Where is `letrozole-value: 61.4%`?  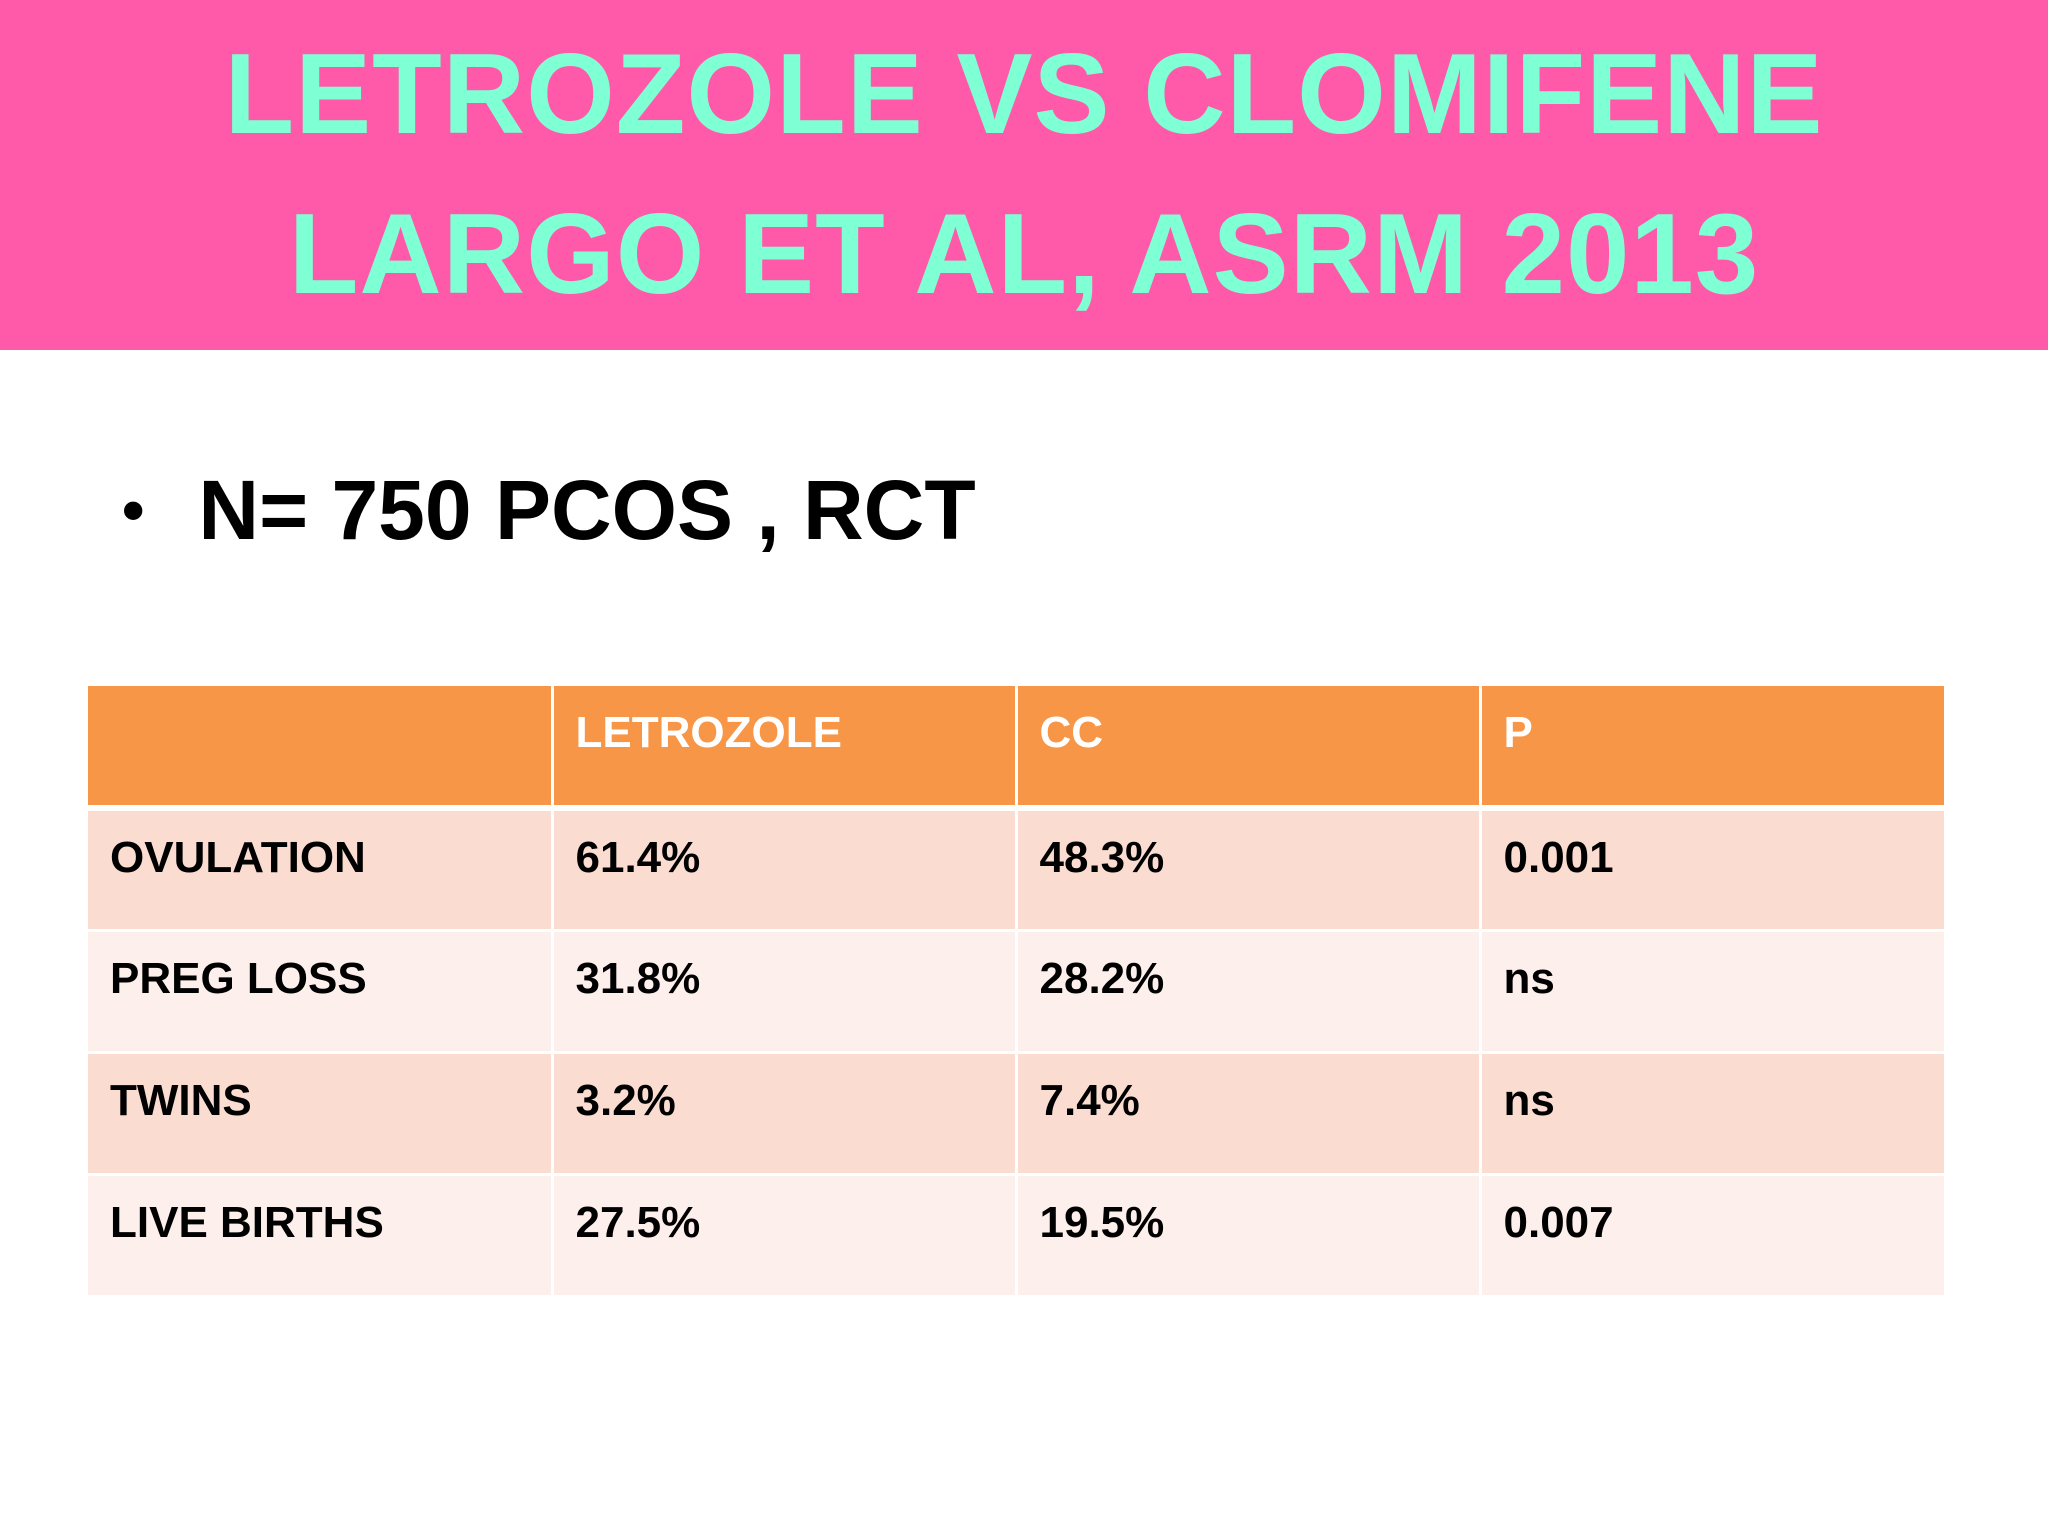
letrozole-value: 61.4% is located at coordinates (785, 870).